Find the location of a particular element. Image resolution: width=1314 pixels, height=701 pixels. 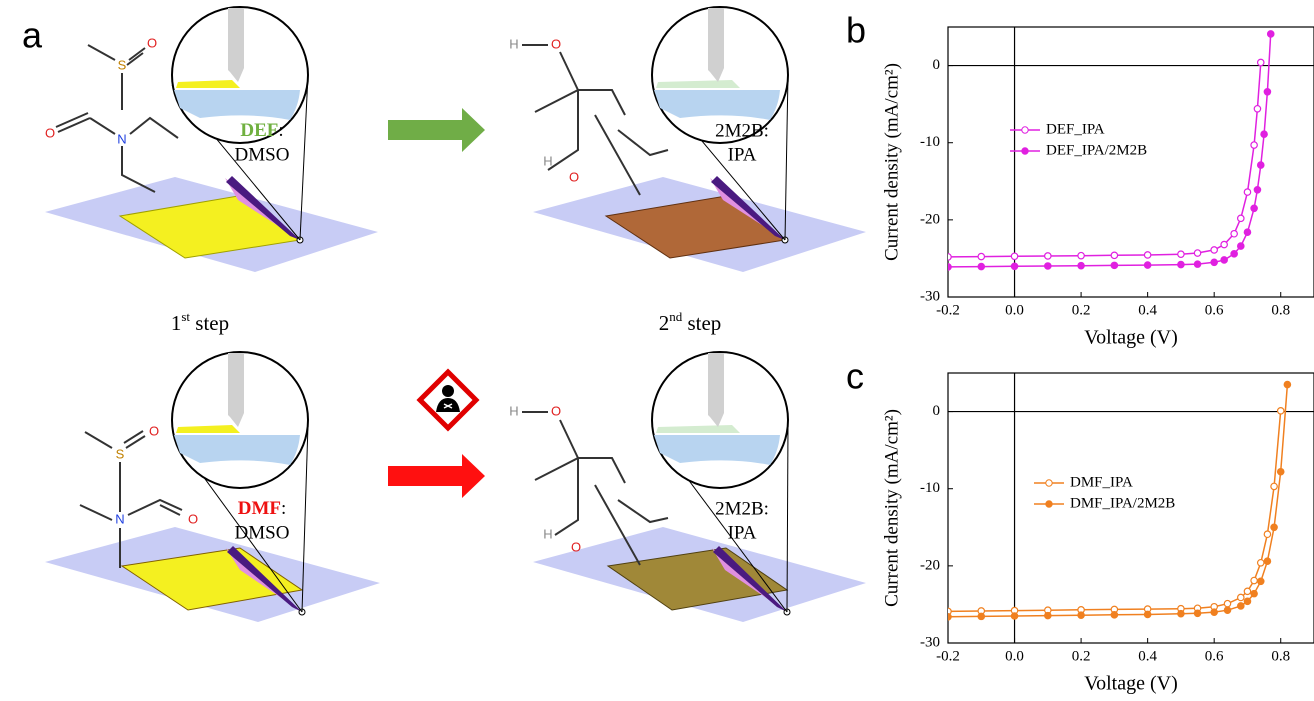

plot-area is located at coordinates (1120, 500).